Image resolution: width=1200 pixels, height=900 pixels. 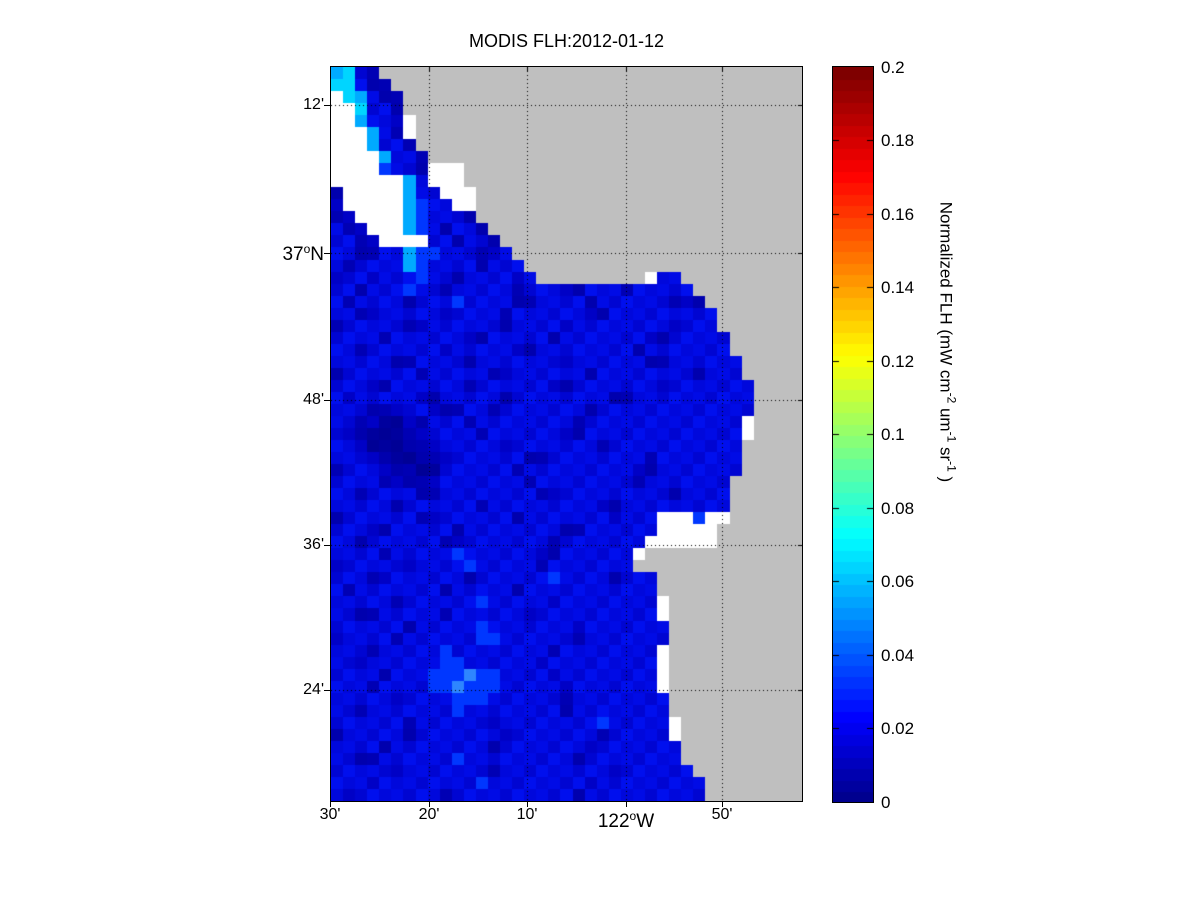 What do you see at coordinates (898, 287) in the screenshot?
I see `colorbar-tick-label: 0.14` at bounding box center [898, 287].